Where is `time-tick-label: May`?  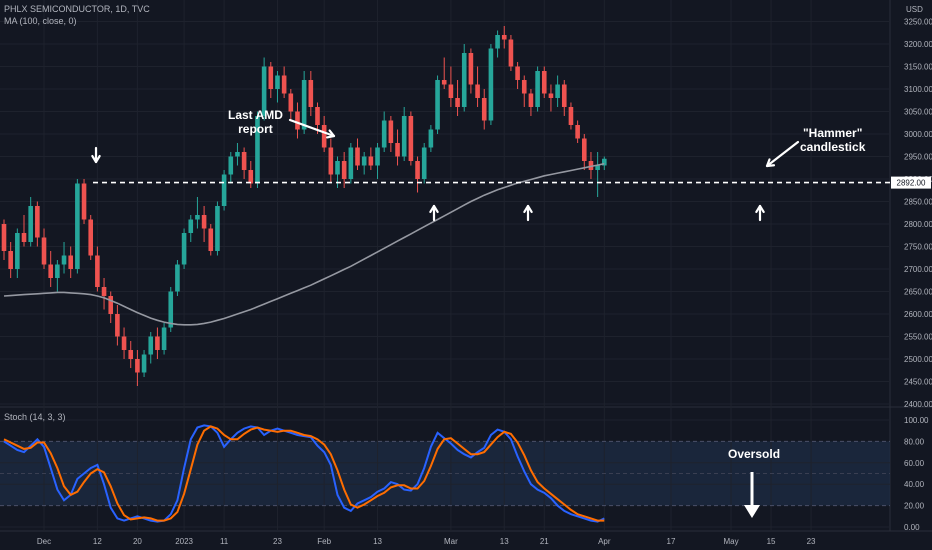
time-tick-label: May is located at coordinates (730, 541).